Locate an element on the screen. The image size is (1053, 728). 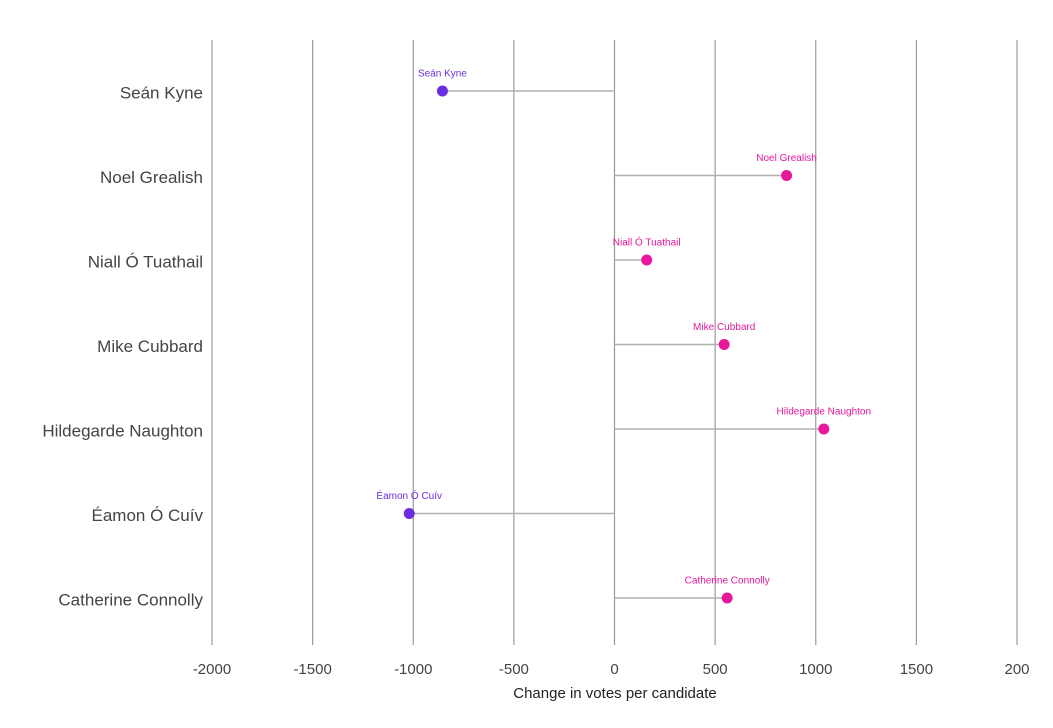
y-tick-label: Catherine Connolly is located at coordinates (130, 599).